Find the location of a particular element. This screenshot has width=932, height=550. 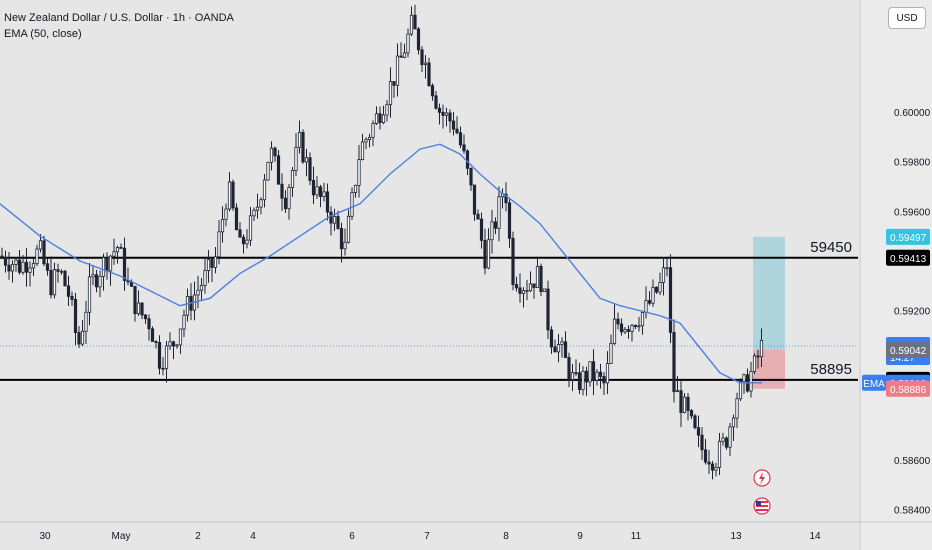

lightning-glyph is located at coordinates (762, 478).